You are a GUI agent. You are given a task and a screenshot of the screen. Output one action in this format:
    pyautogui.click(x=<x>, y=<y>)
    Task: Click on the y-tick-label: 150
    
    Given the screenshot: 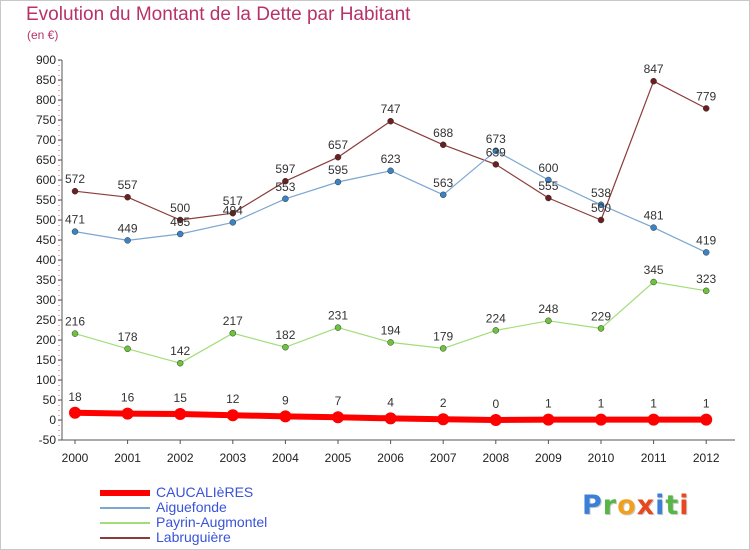 What is the action you would take?
    pyautogui.click(x=46, y=360)
    